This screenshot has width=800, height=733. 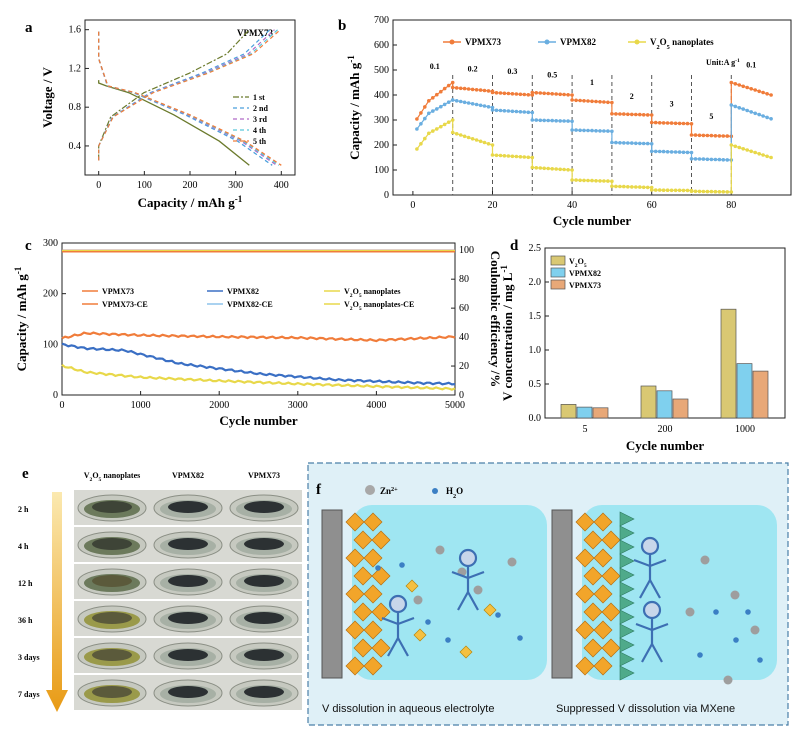 What do you see at coordinates (98, 185) in the screenshot?
I see `x-tick-label: 0` at bounding box center [98, 185].